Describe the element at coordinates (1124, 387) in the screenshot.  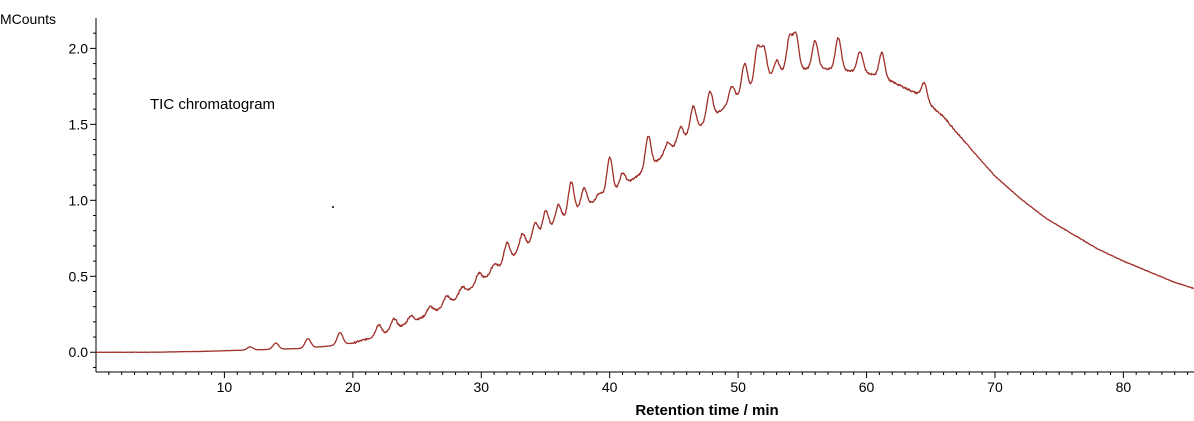
I see `x-tick-label: 80` at that location.